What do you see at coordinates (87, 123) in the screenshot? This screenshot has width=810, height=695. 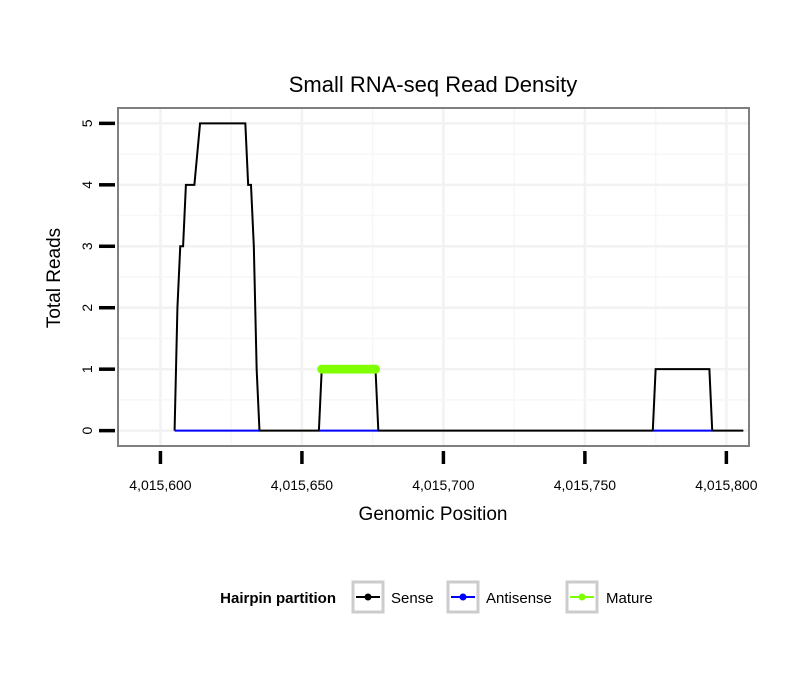 I see `y-tick-label: 5` at bounding box center [87, 123].